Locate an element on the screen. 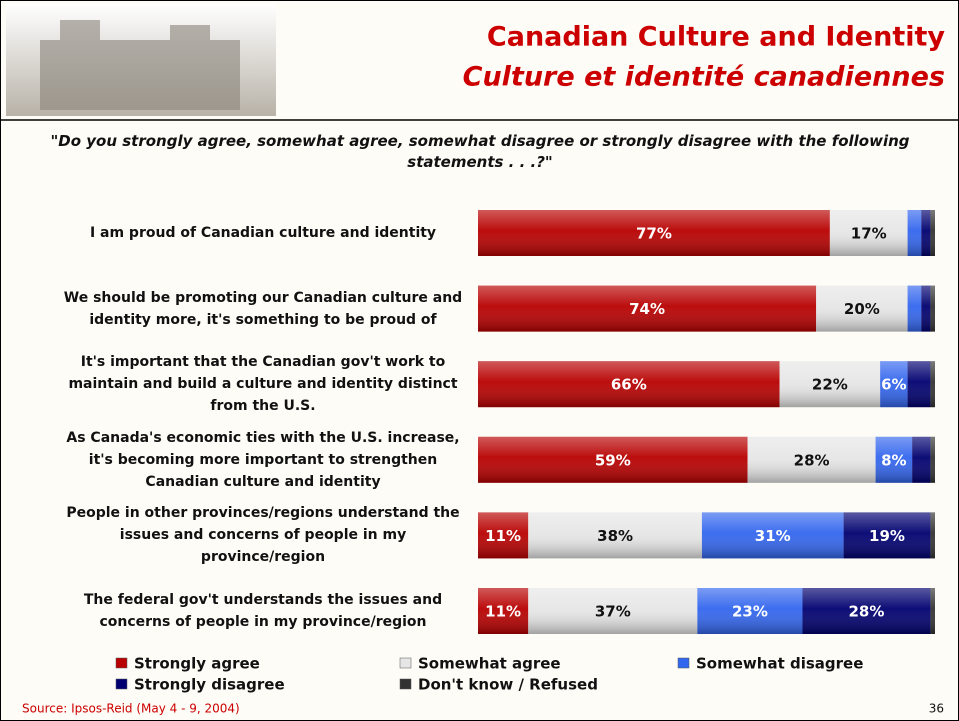 This screenshot has width=959, height=721. subtitle: Culture et identité canadiennes is located at coordinates (704, 77).